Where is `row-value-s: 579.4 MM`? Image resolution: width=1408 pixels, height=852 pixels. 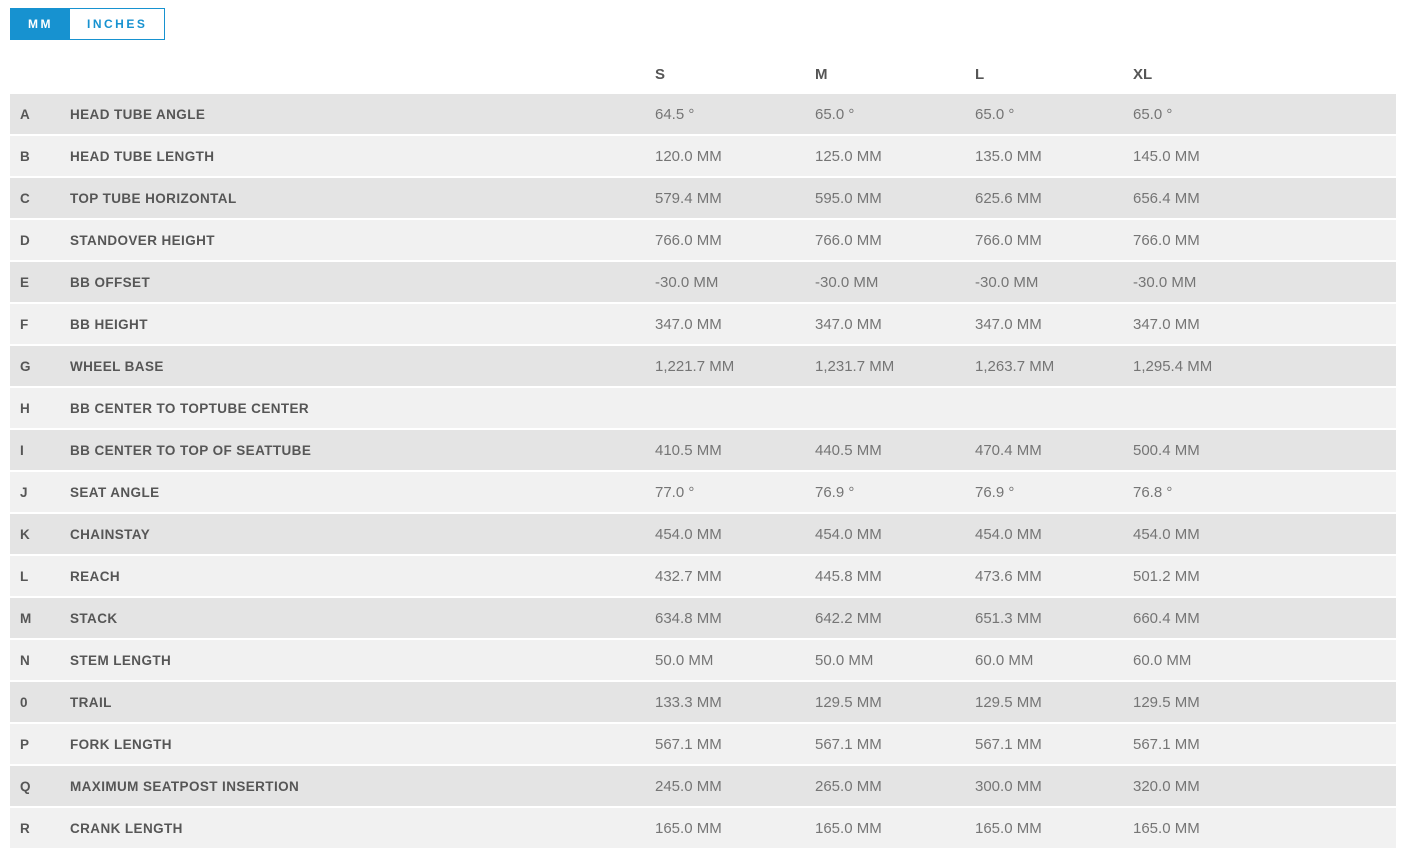
row-value-s: 579.4 MM is located at coordinates (688, 198).